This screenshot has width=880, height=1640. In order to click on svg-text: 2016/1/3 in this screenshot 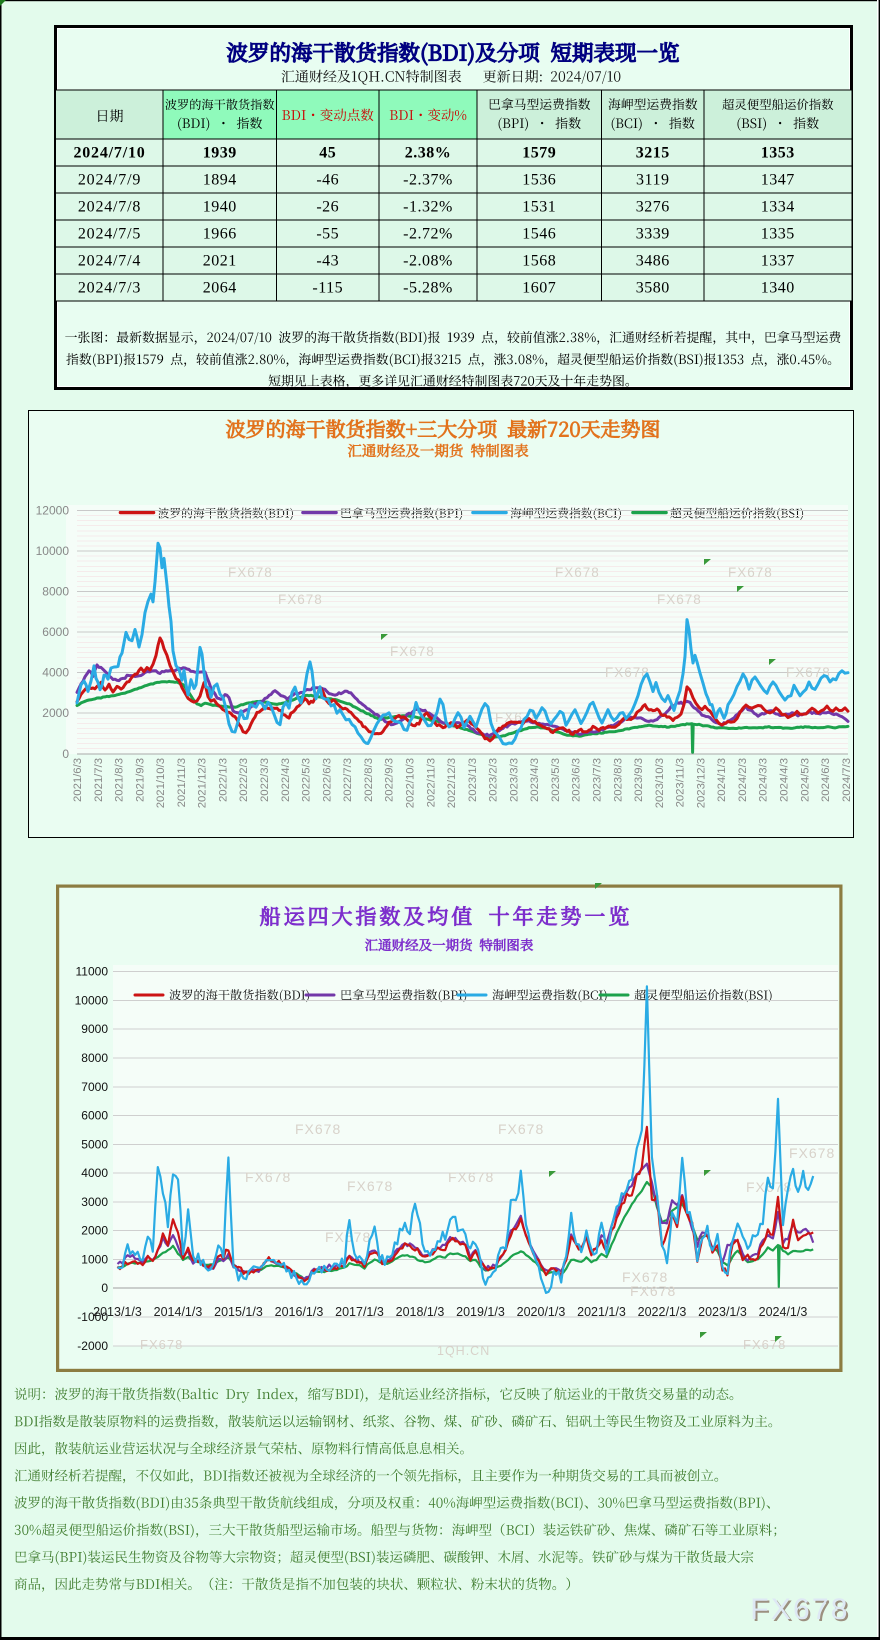, I will do `click(299, 1312)`.